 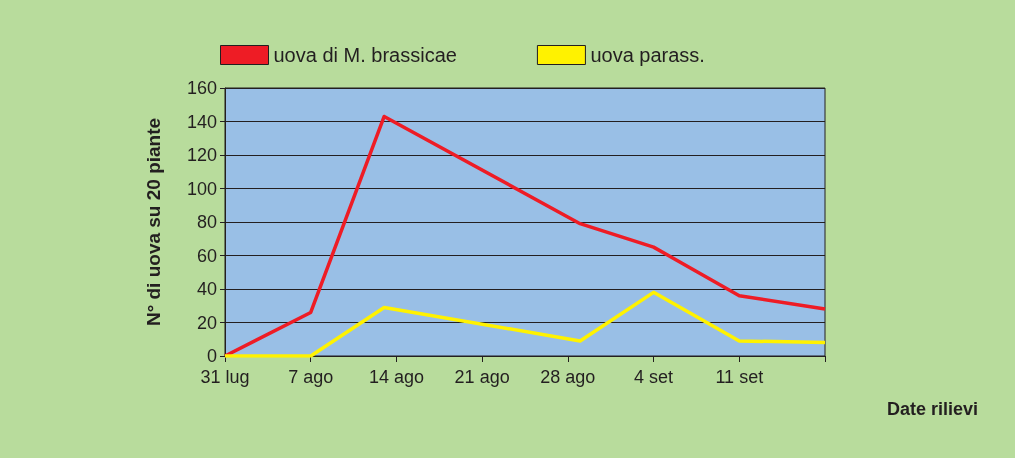 I want to click on x-tick-label: 4 set, so click(x=654, y=377).